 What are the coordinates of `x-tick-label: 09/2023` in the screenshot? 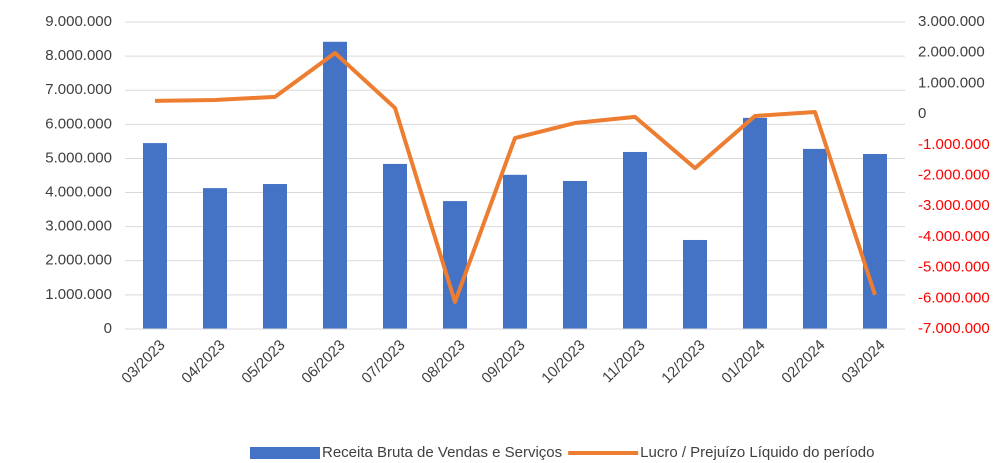 It's located at (503, 362).